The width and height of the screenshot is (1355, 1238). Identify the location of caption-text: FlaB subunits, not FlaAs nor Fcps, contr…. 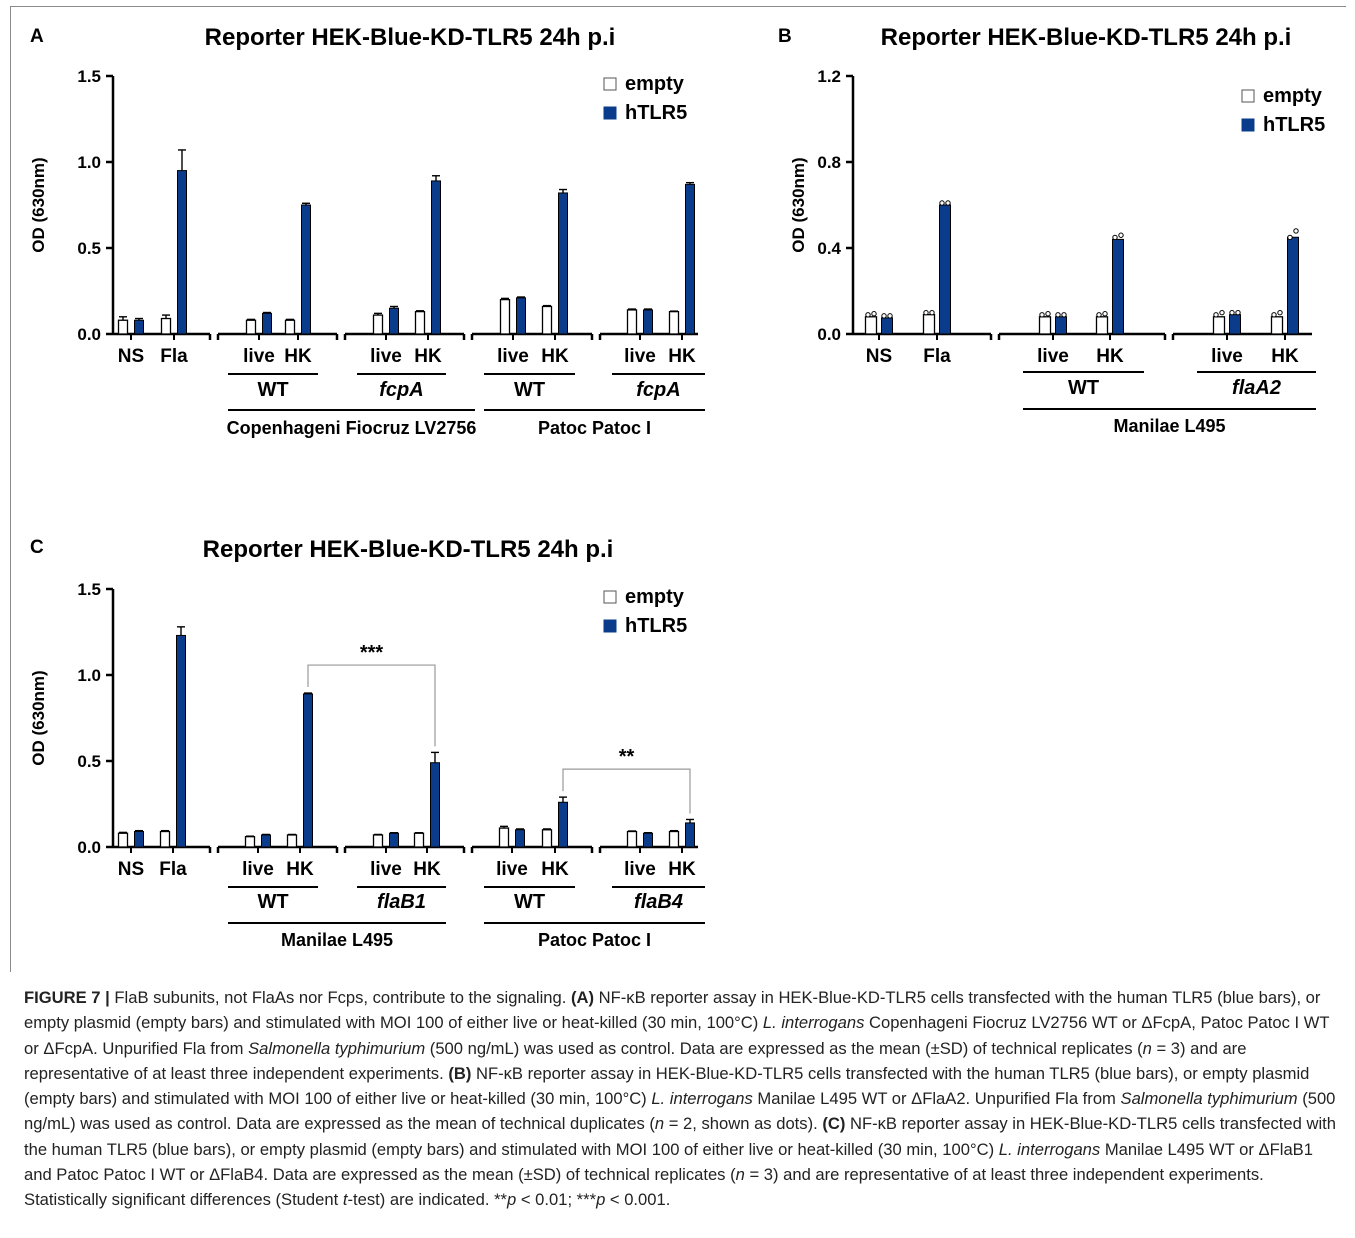
(340, 997).